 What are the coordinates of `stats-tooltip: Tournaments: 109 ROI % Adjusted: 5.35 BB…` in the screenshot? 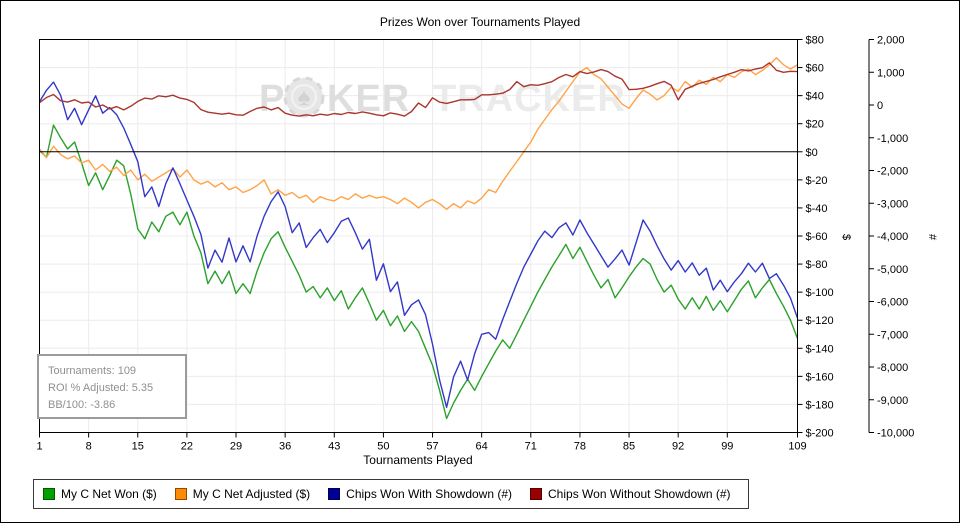 It's located at (112, 386).